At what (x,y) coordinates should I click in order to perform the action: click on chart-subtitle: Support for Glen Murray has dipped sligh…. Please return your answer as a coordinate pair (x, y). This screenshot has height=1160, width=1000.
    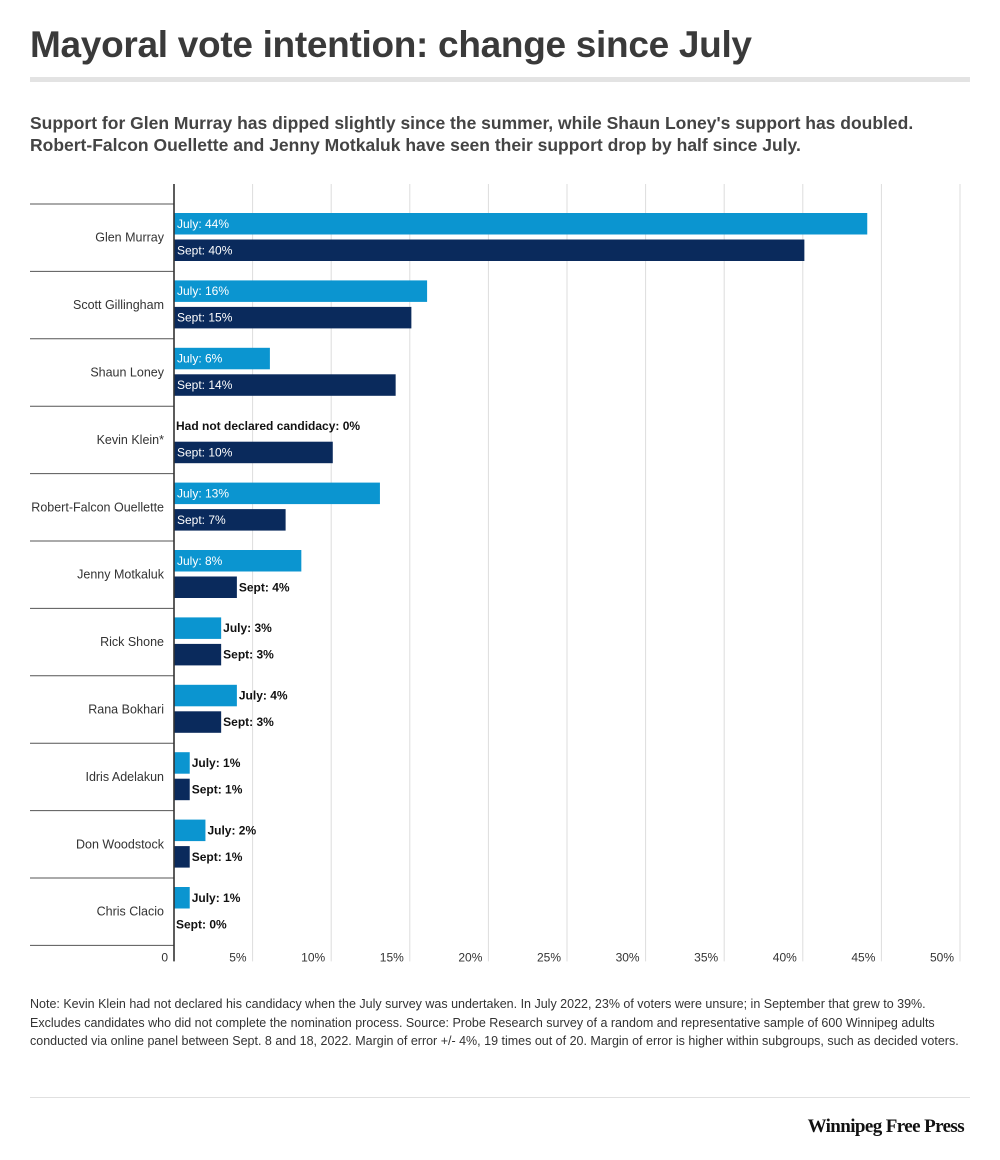
    Looking at the image, I should click on (472, 134).